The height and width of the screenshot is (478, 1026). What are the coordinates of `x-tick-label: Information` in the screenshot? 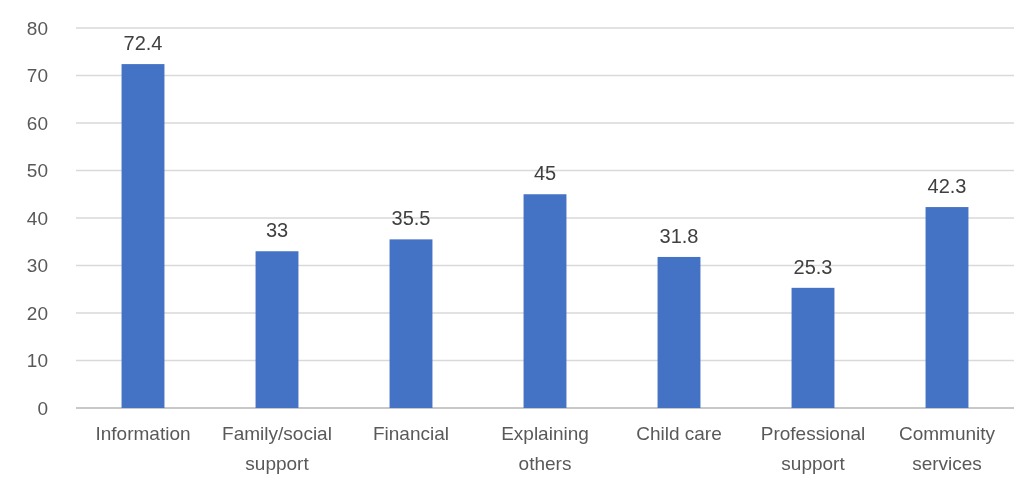 It's located at (143, 433).